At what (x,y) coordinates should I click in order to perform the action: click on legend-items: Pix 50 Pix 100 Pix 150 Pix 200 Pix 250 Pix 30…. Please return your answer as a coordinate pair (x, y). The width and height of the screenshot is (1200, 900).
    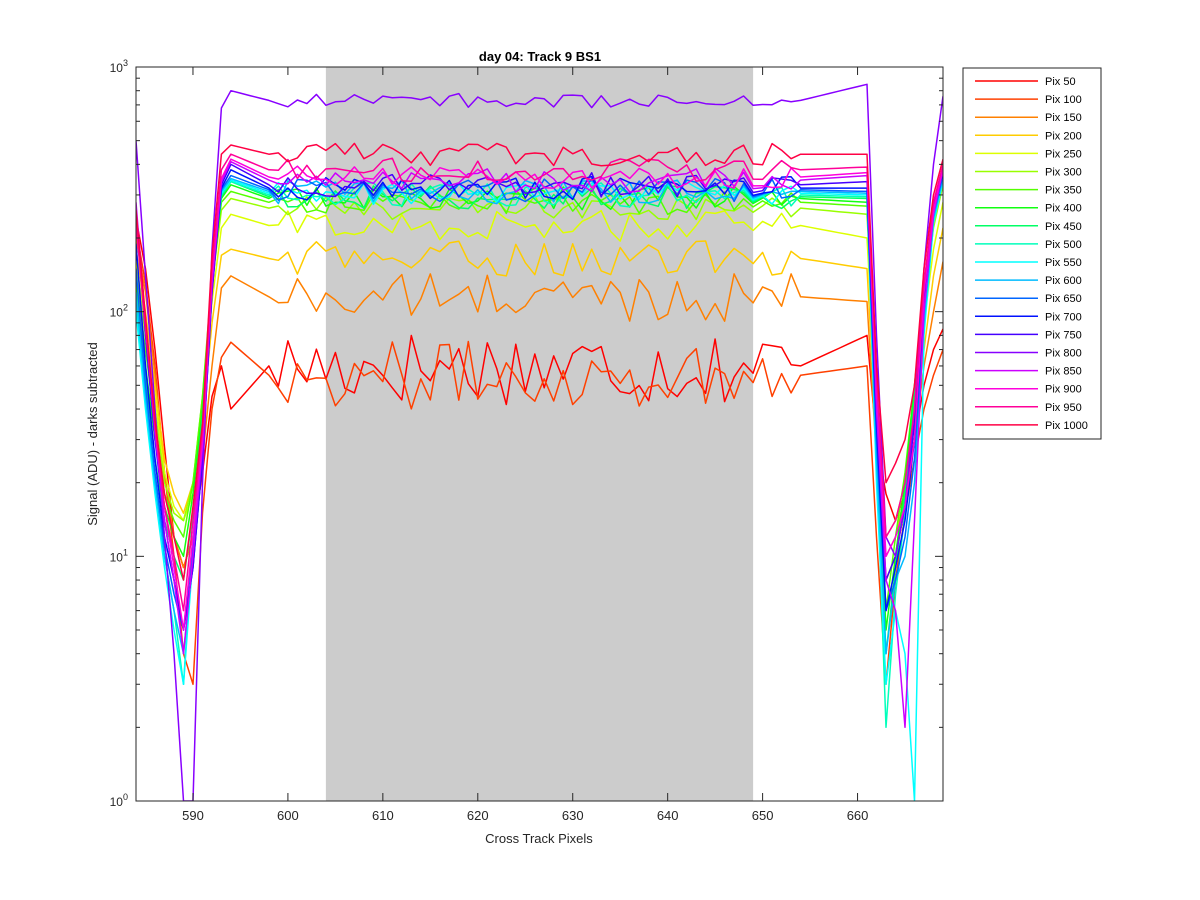
    Looking at the image, I should click on (1031, 254).